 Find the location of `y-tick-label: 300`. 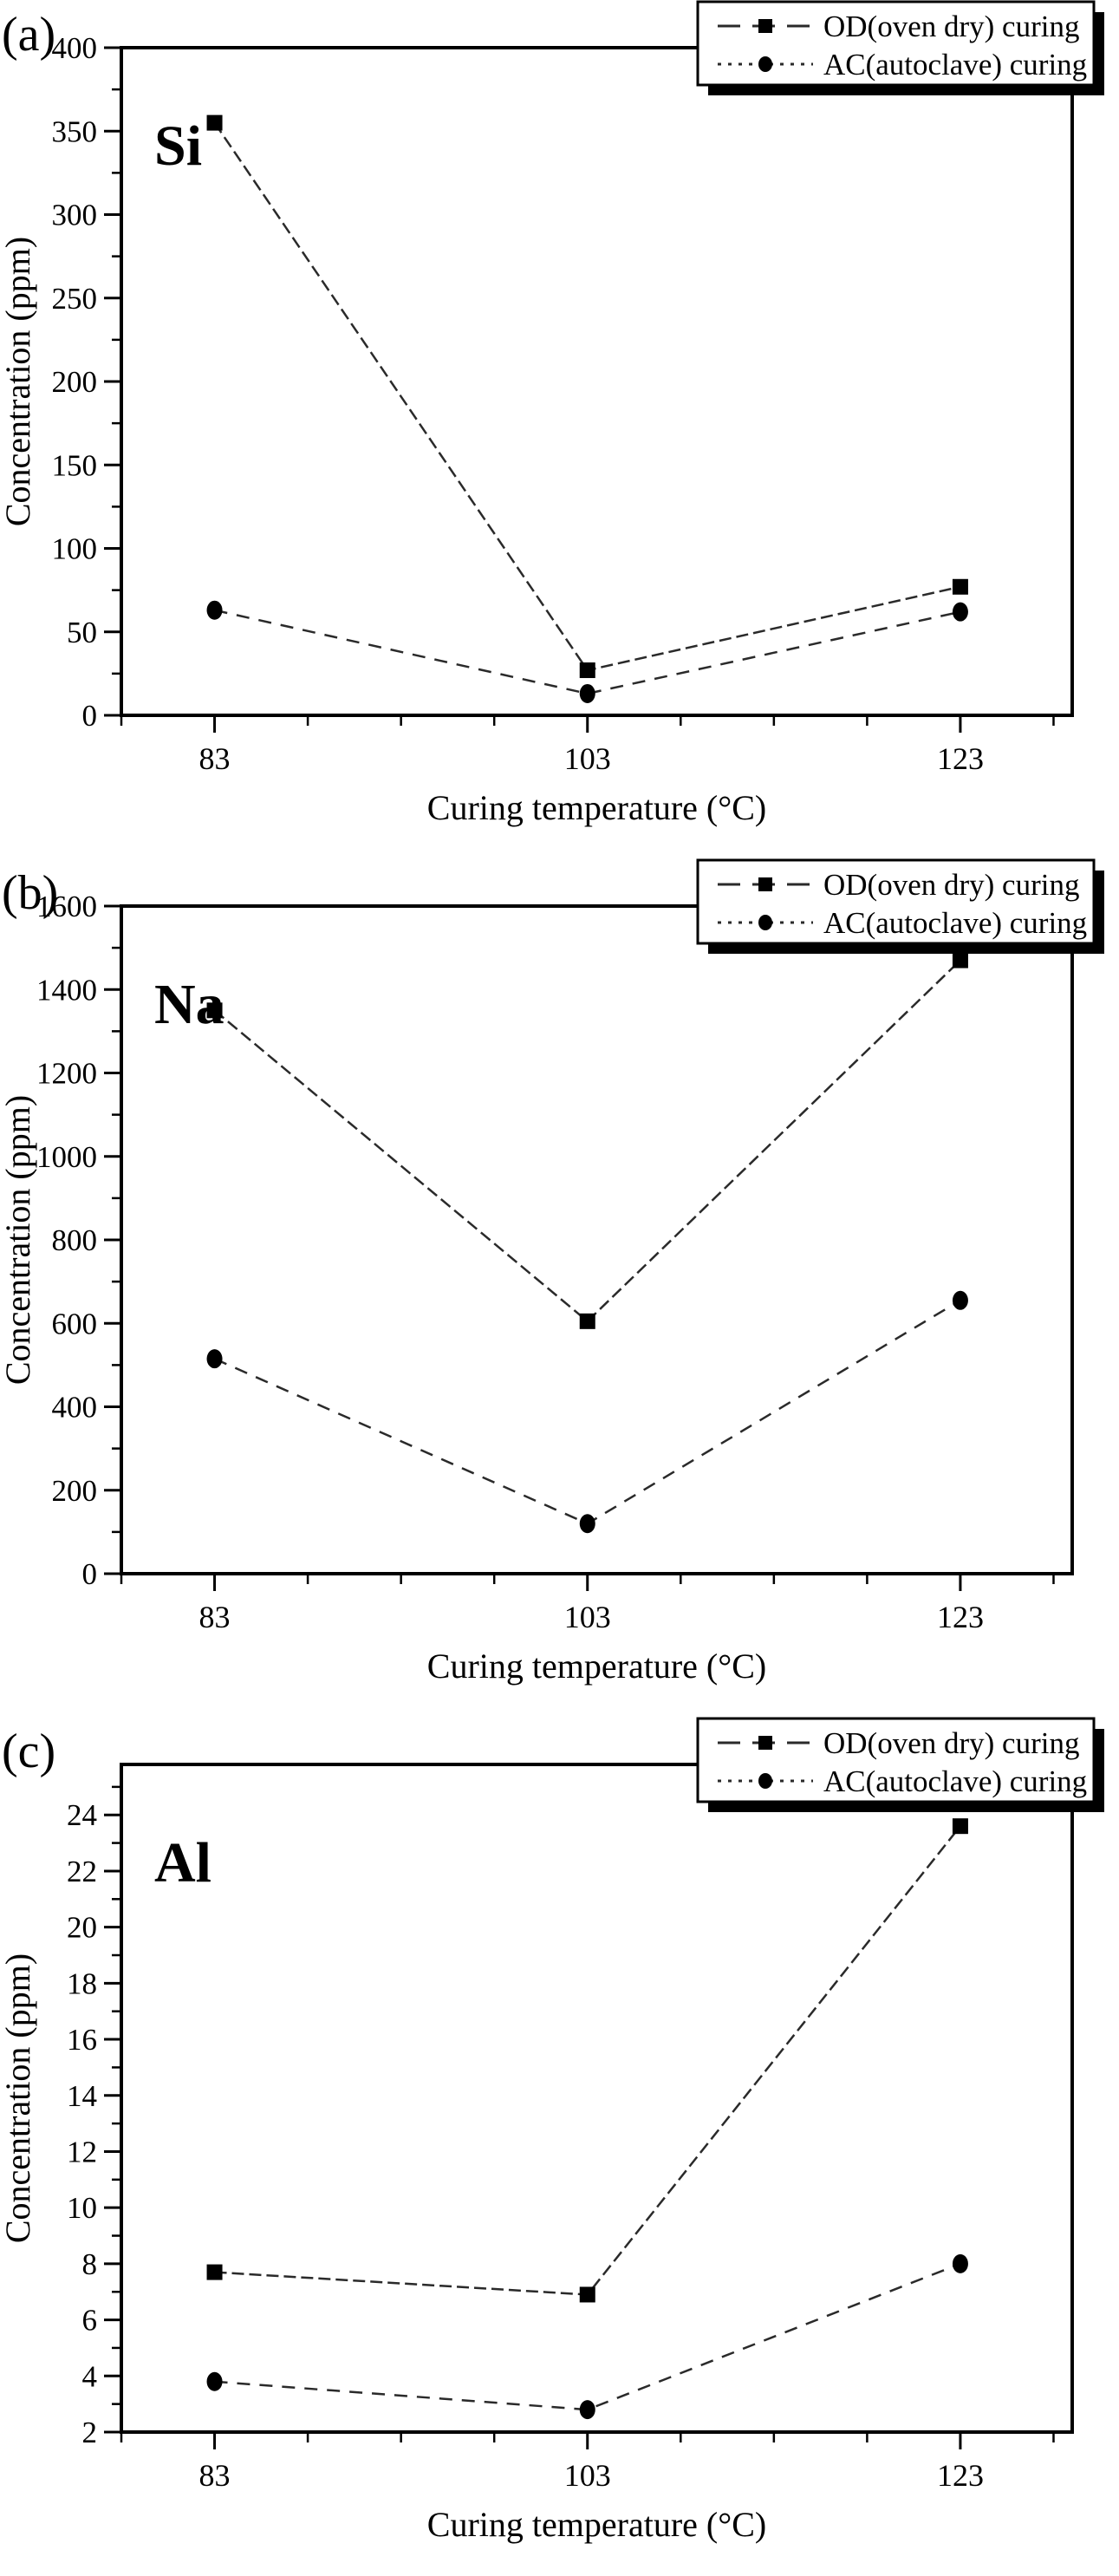

y-tick-label: 300 is located at coordinates (75, 216).